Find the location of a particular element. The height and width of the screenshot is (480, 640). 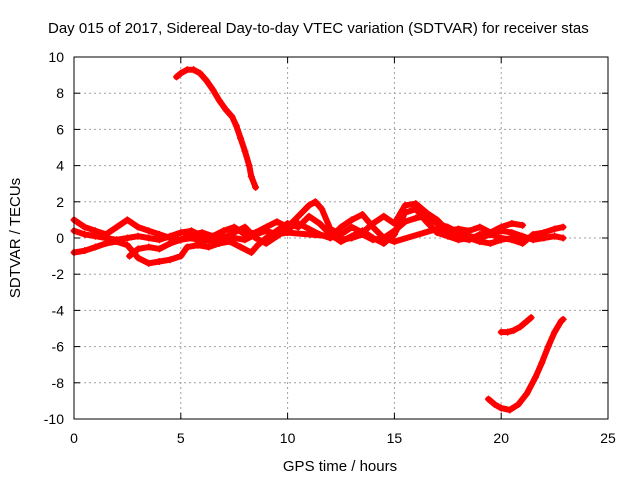

y-axis-title: SDTVAR / TECUs is located at coordinates (15, 238).